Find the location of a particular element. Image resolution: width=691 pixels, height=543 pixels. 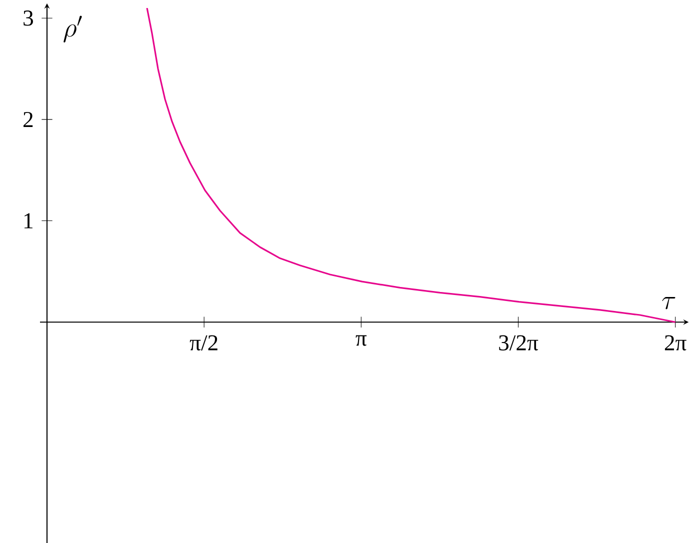

x-tick-label: 2π is located at coordinates (675, 342).